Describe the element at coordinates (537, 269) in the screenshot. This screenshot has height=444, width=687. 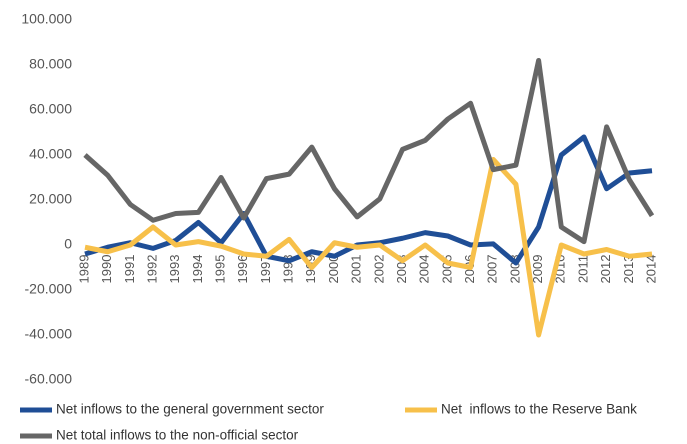
I see `x-tick-label: 2009` at that location.